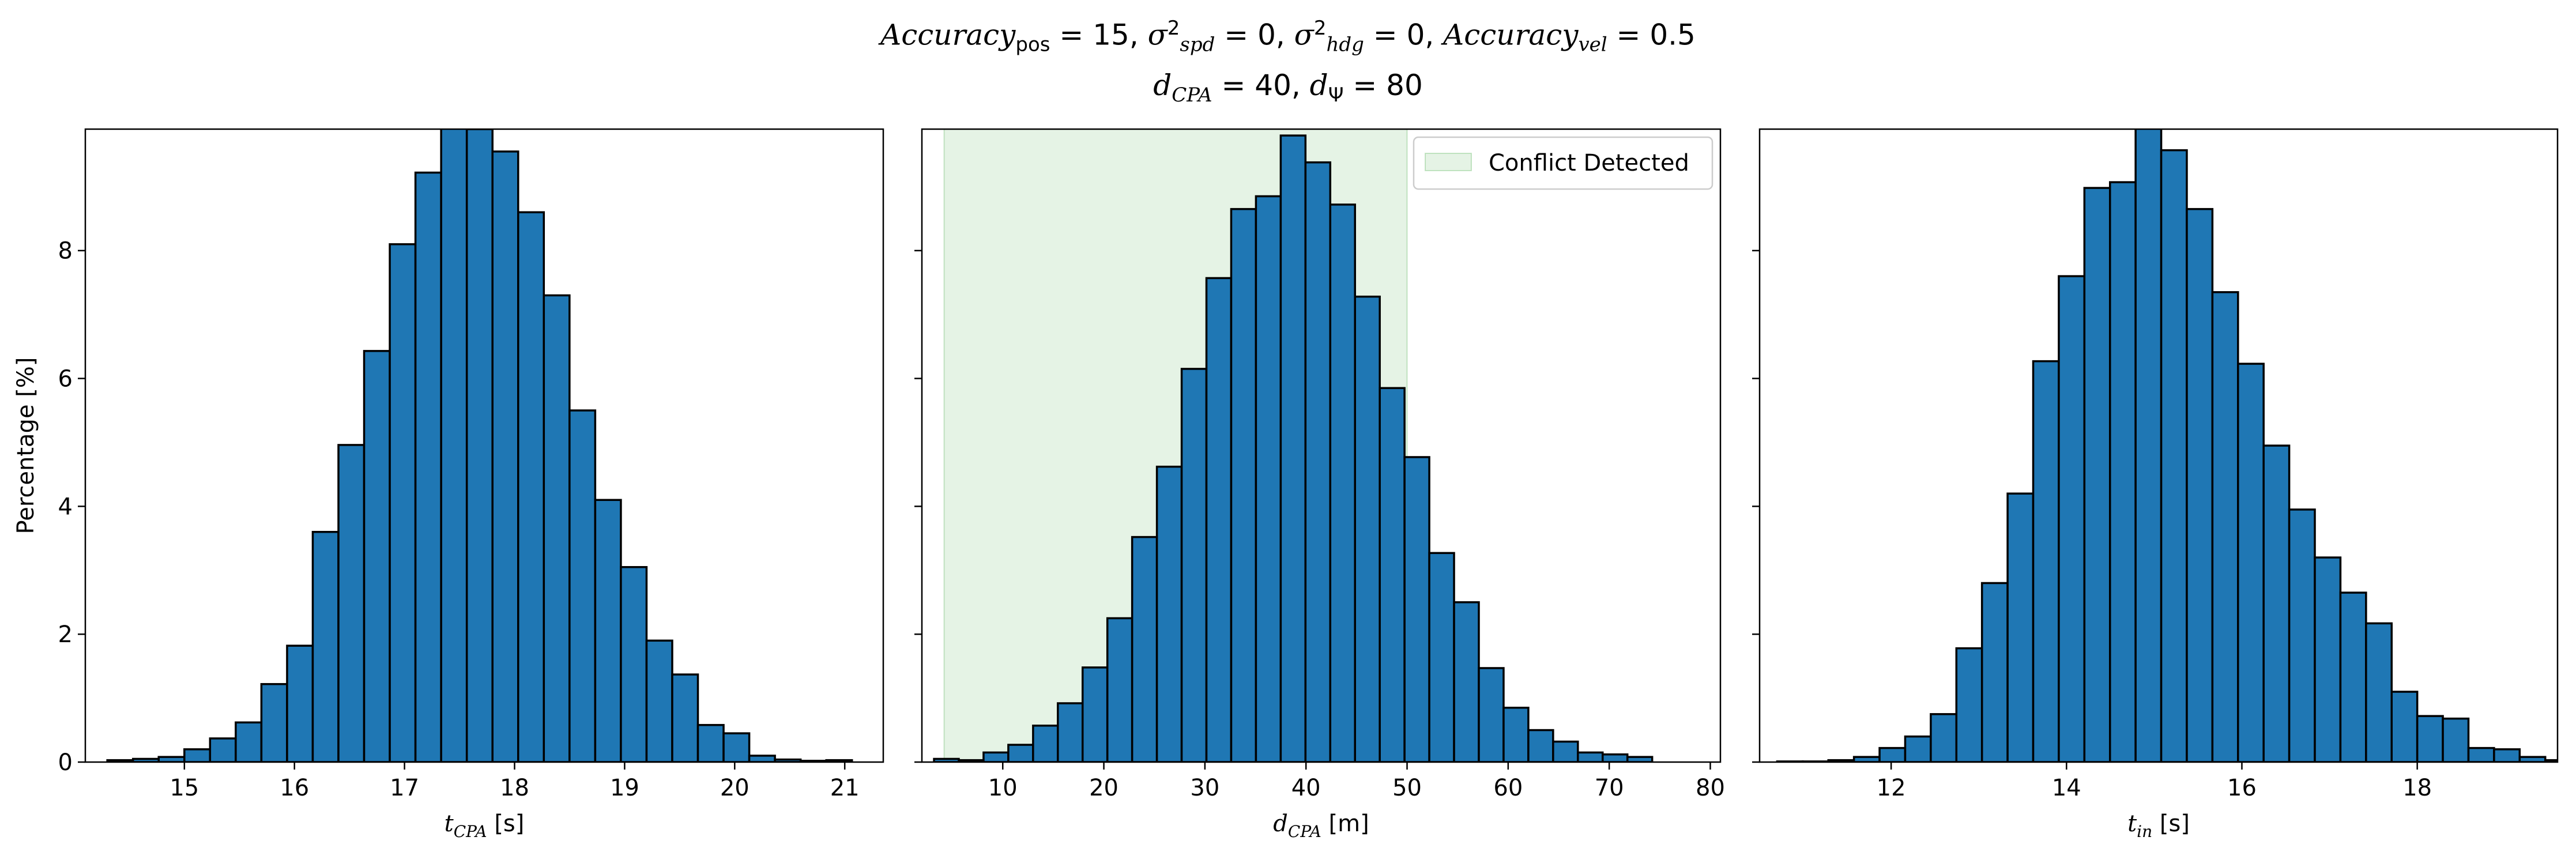 This screenshot has height=852, width=2576. What do you see at coordinates (1407, 788) in the screenshot?
I see `x-tick-label: 50` at bounding box center [1407, 788].